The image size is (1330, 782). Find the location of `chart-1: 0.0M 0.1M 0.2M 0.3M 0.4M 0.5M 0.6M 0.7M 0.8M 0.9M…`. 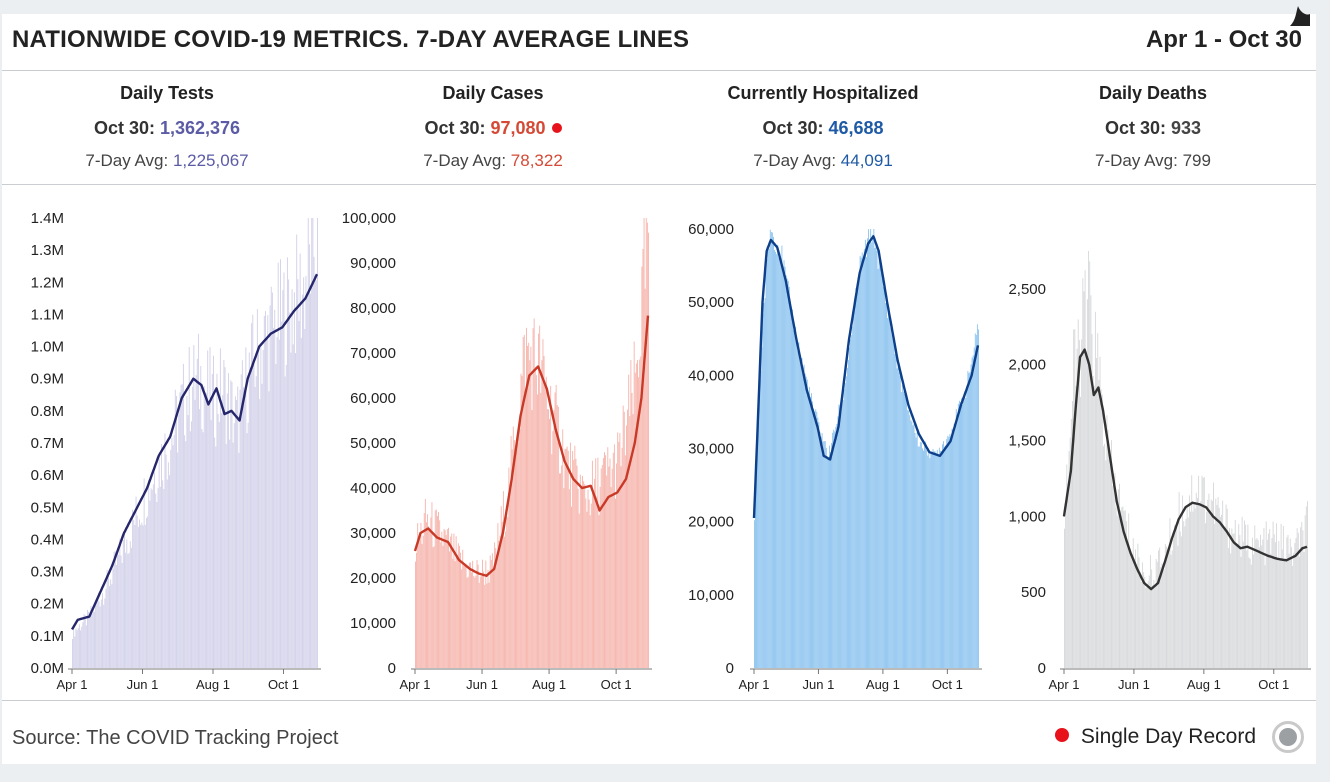

chart-1: 0.0M 0.1M 0.2M 0.3M 0.4M 0.5M 0.6M 0.7M 0.8M 0.9M… is located at coordinates (176, 451).